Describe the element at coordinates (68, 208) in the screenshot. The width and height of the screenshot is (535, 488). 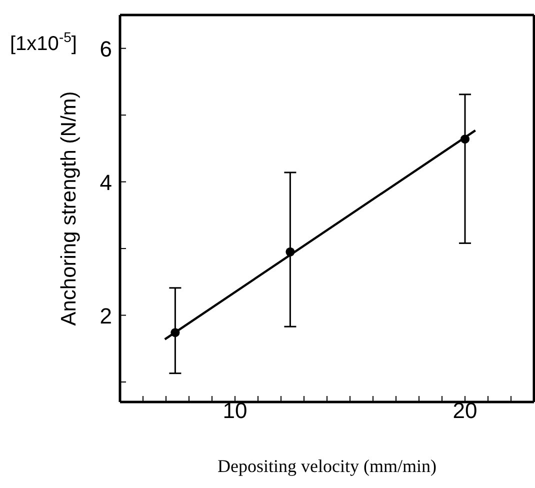
I see `y-axis-title: Anchoring strength (N/m)` at that location.